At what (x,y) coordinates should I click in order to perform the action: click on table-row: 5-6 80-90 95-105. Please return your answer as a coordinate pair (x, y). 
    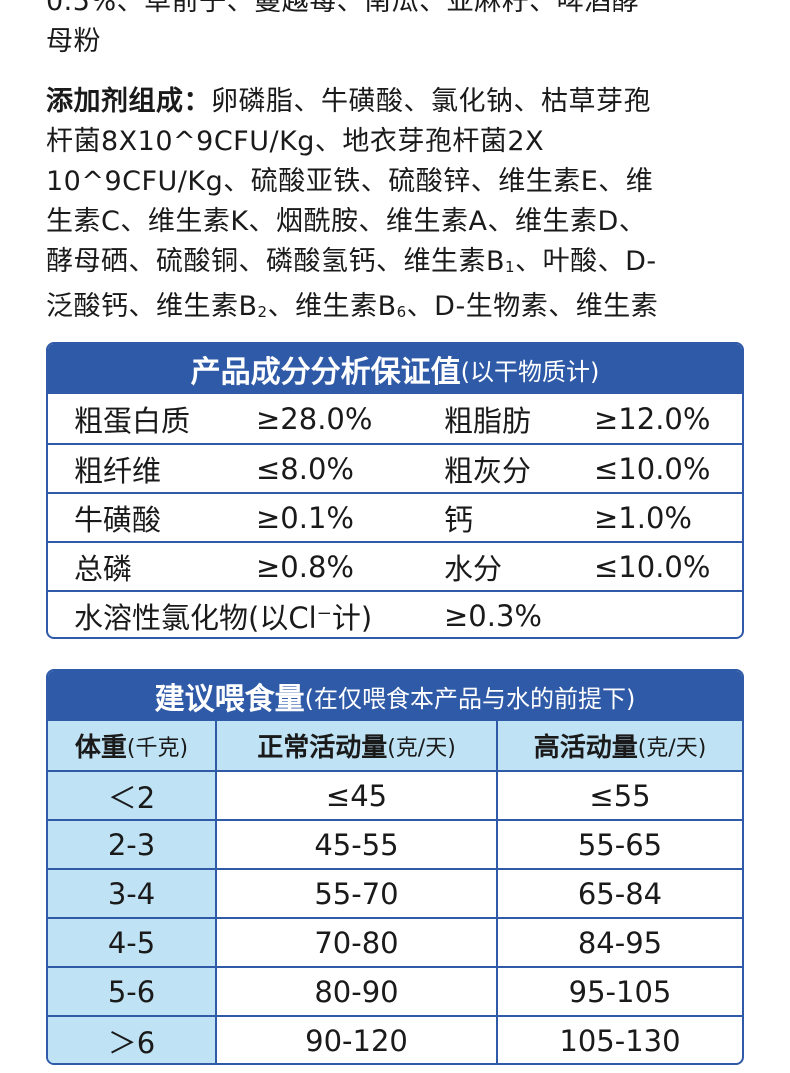
    Looking at the image, I should click on (395, 990).